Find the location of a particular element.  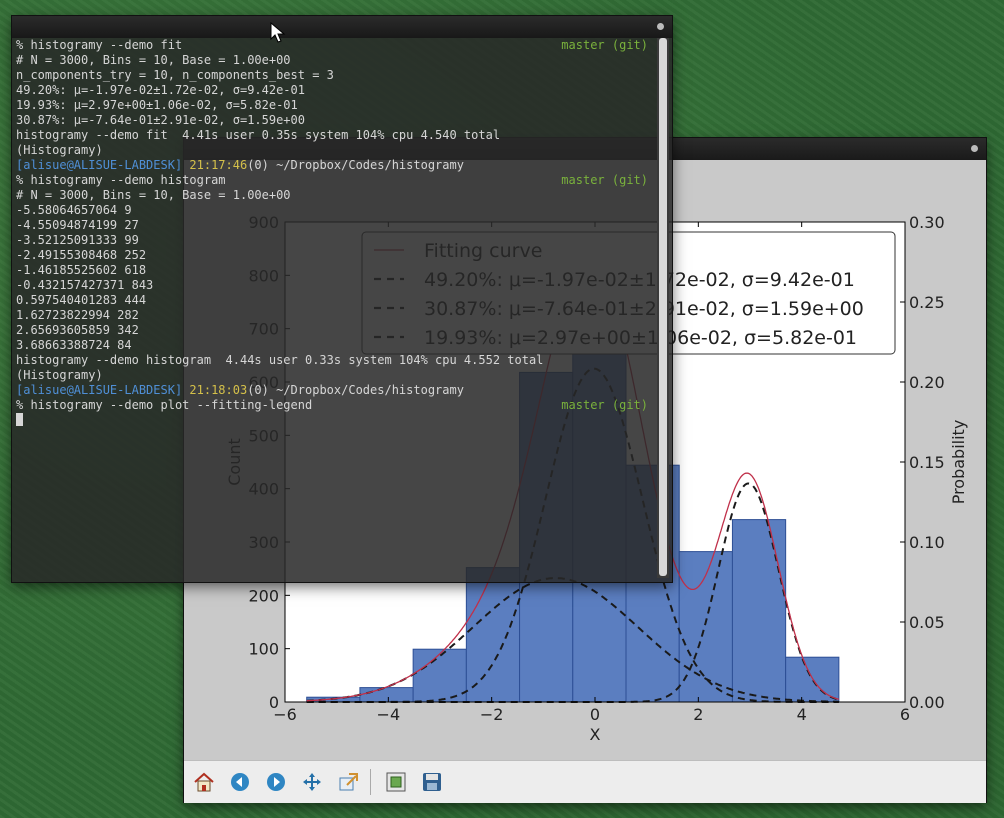

terminal-line: 19.93%: μ=2.97e+00±1.06e-02, σ=5.82e-01 is located at coordinates (336, 105).